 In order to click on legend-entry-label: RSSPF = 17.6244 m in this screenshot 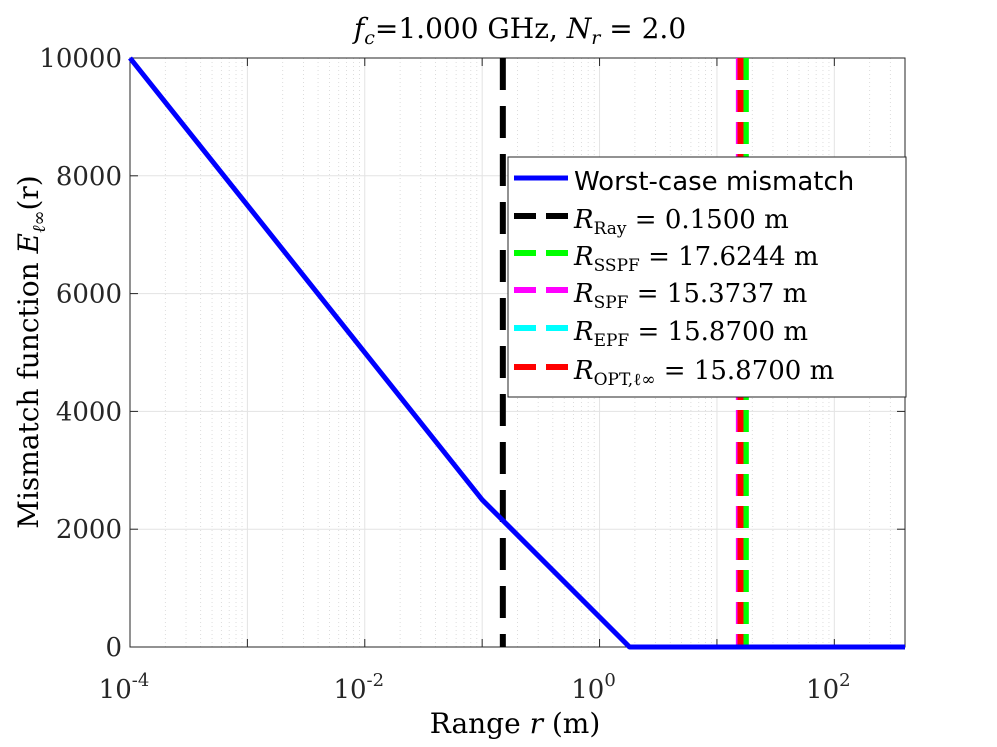, I will do `click(696, 259)`.